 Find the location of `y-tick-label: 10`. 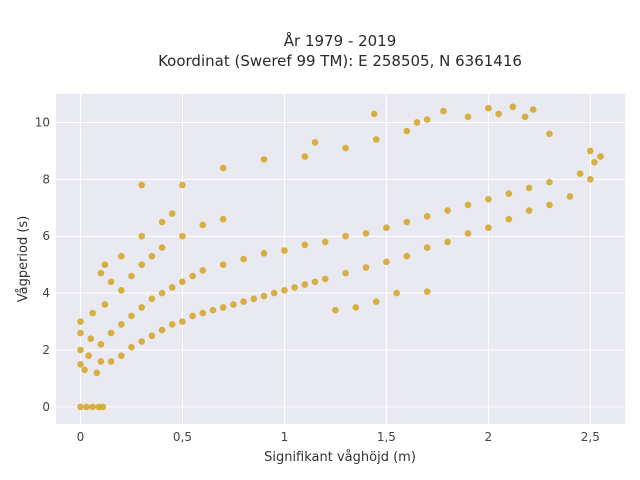

y-tick-label: 10 is located at coordinates (42, 122).